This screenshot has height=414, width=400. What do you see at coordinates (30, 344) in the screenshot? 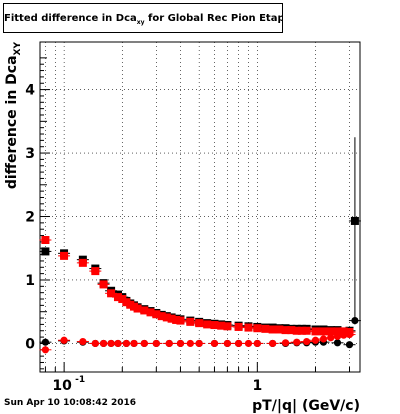
I see `y-tick-label: 0` at bounding box center [30, 344].